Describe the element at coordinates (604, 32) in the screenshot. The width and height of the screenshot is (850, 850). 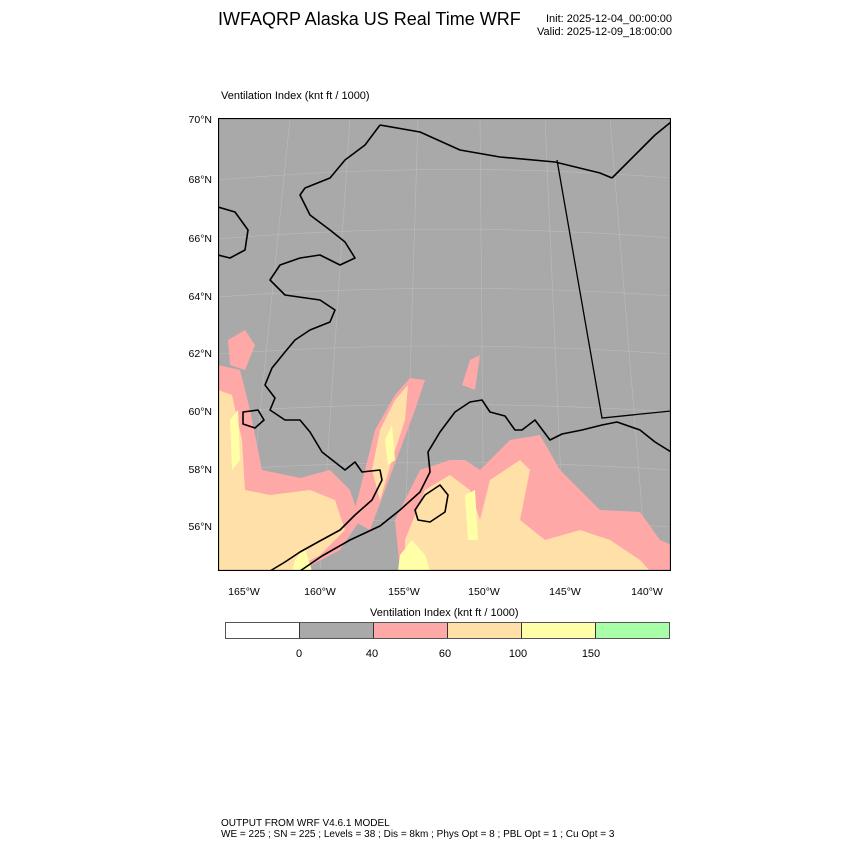
I see `valid-time: Valid: 2025-12-09_18:00:00` at that location.